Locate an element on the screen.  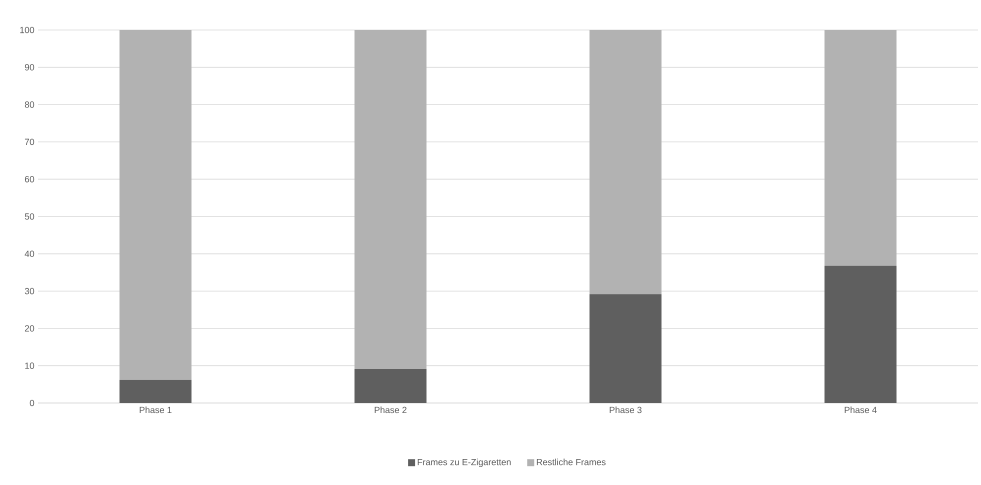
y-tick-label: 20 is located at coordinates (29, 328).